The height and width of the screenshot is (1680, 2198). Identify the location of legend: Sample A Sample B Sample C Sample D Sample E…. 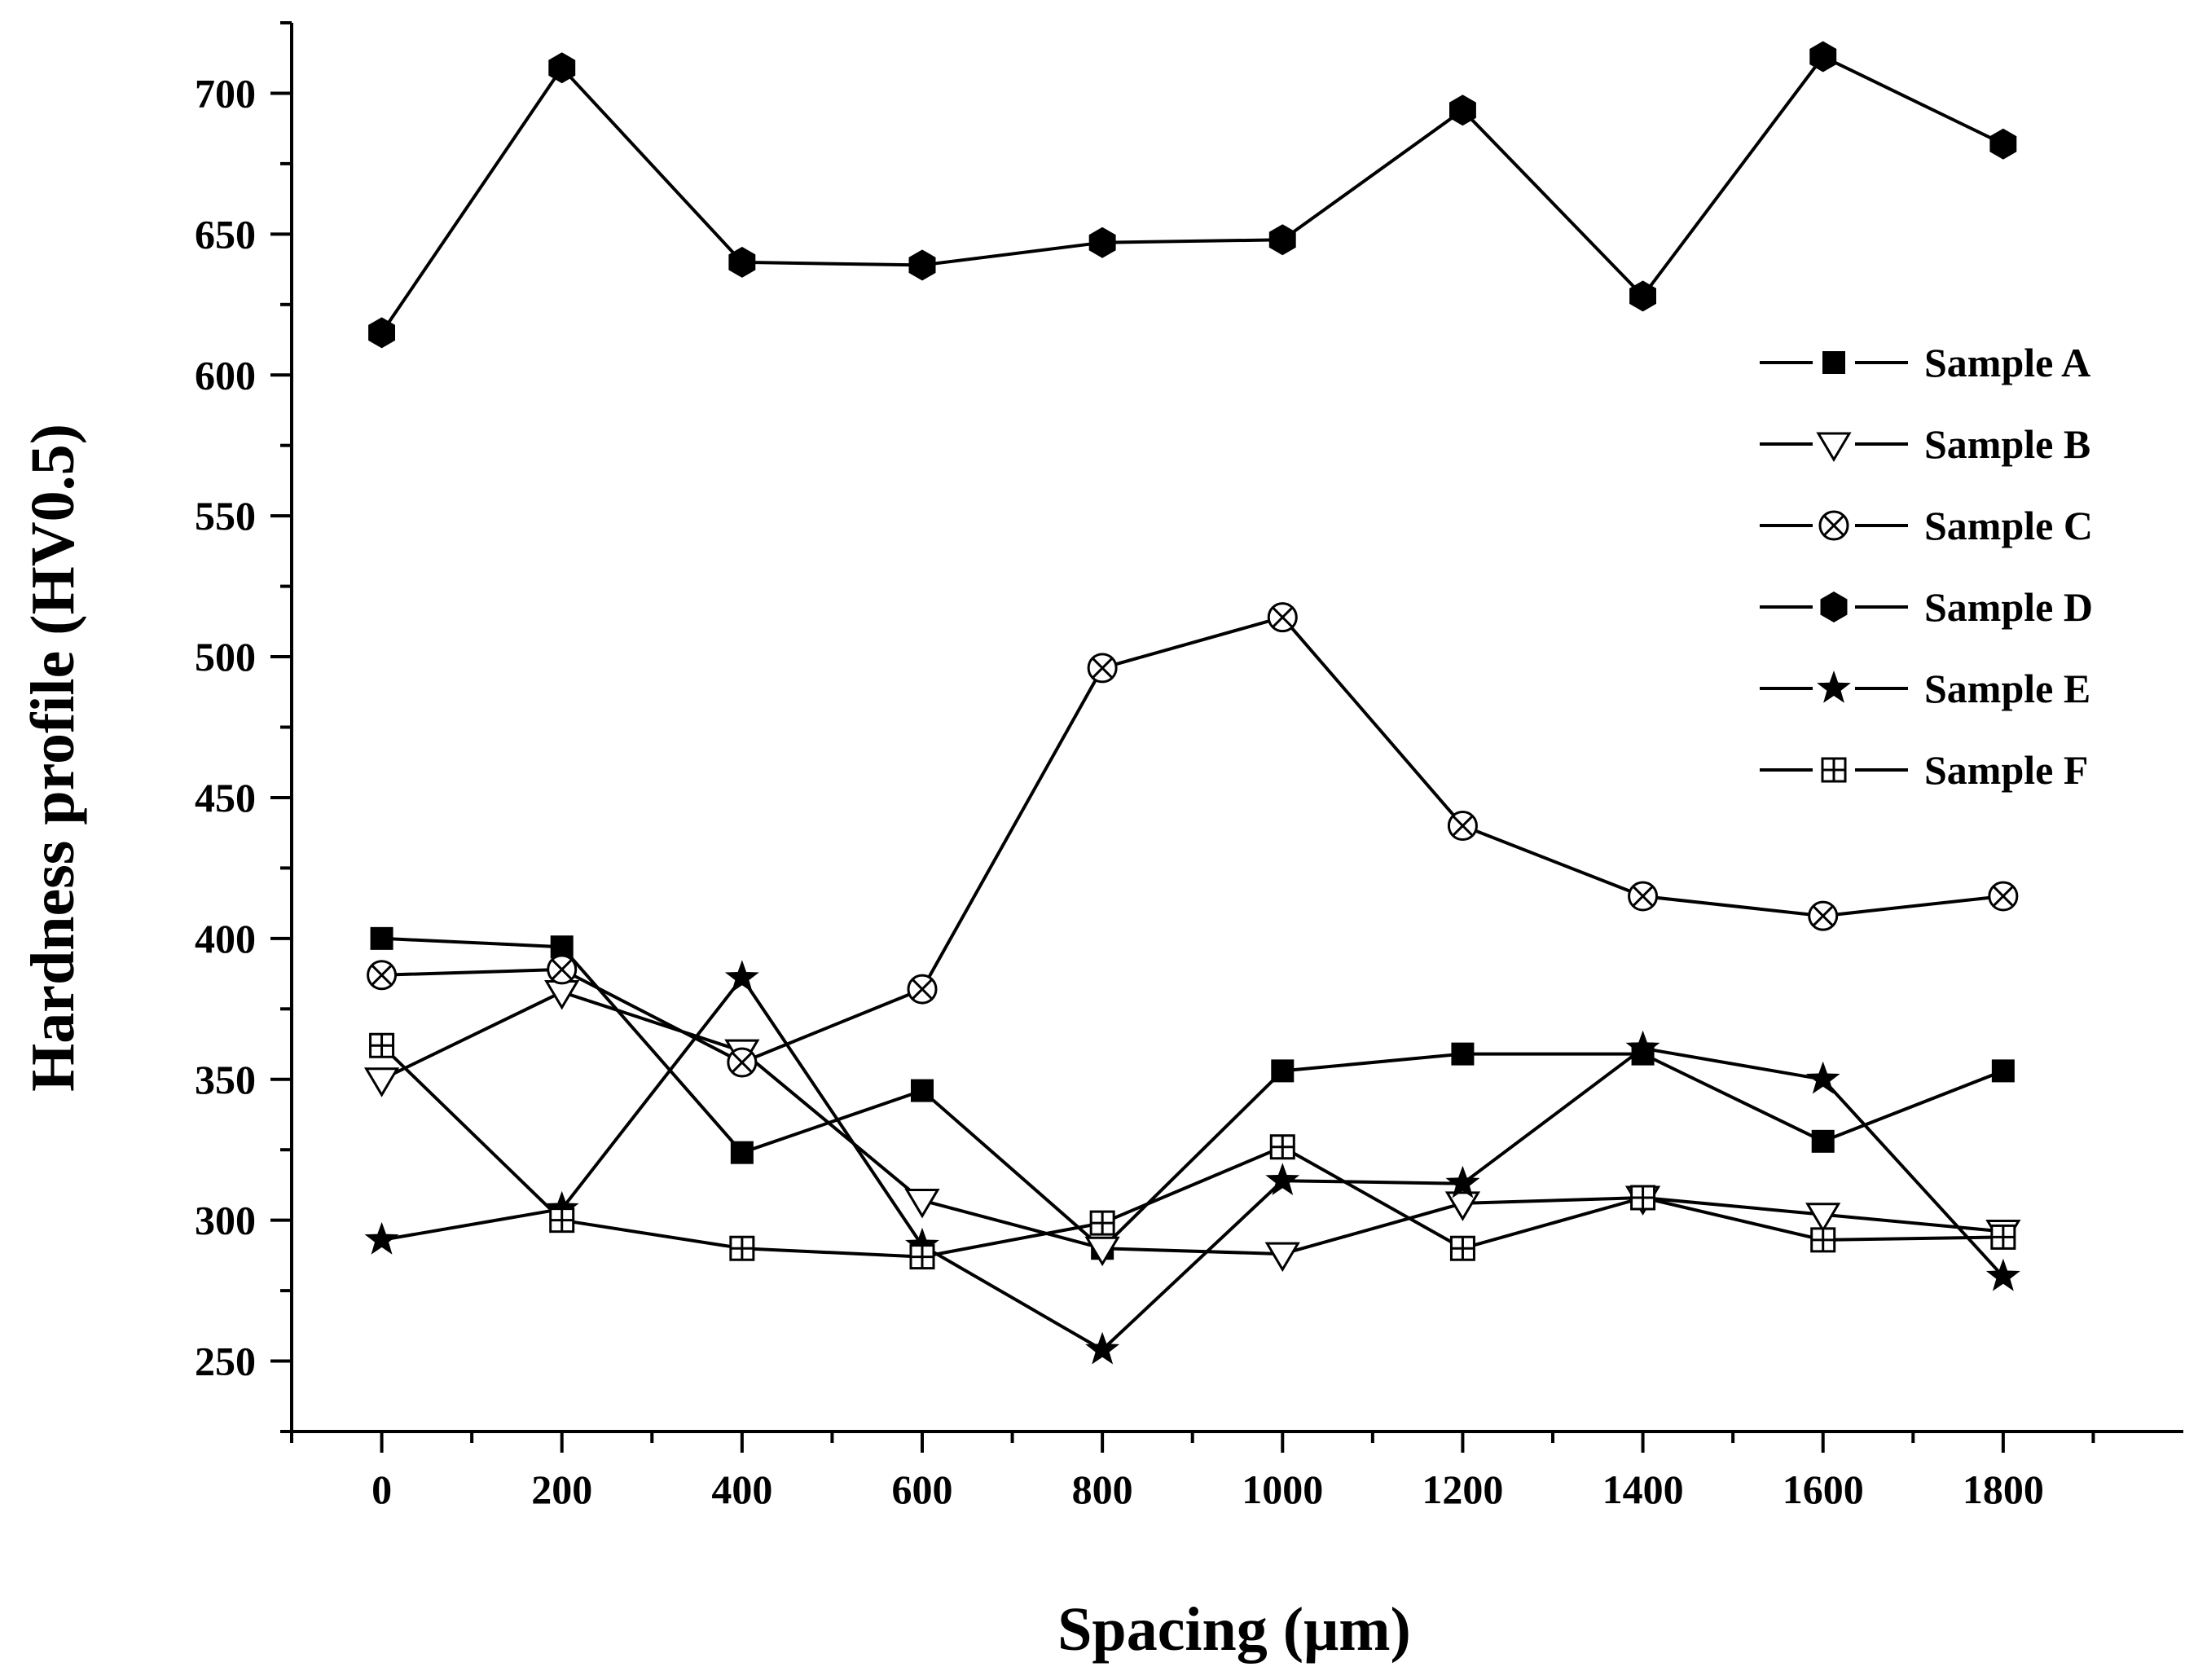
(1927, 566).